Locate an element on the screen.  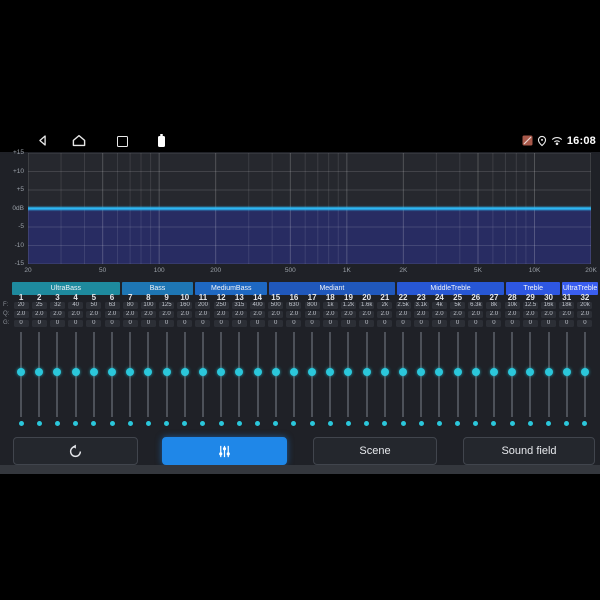
gain-slider-ch8 is located at coordinates (148, 380).